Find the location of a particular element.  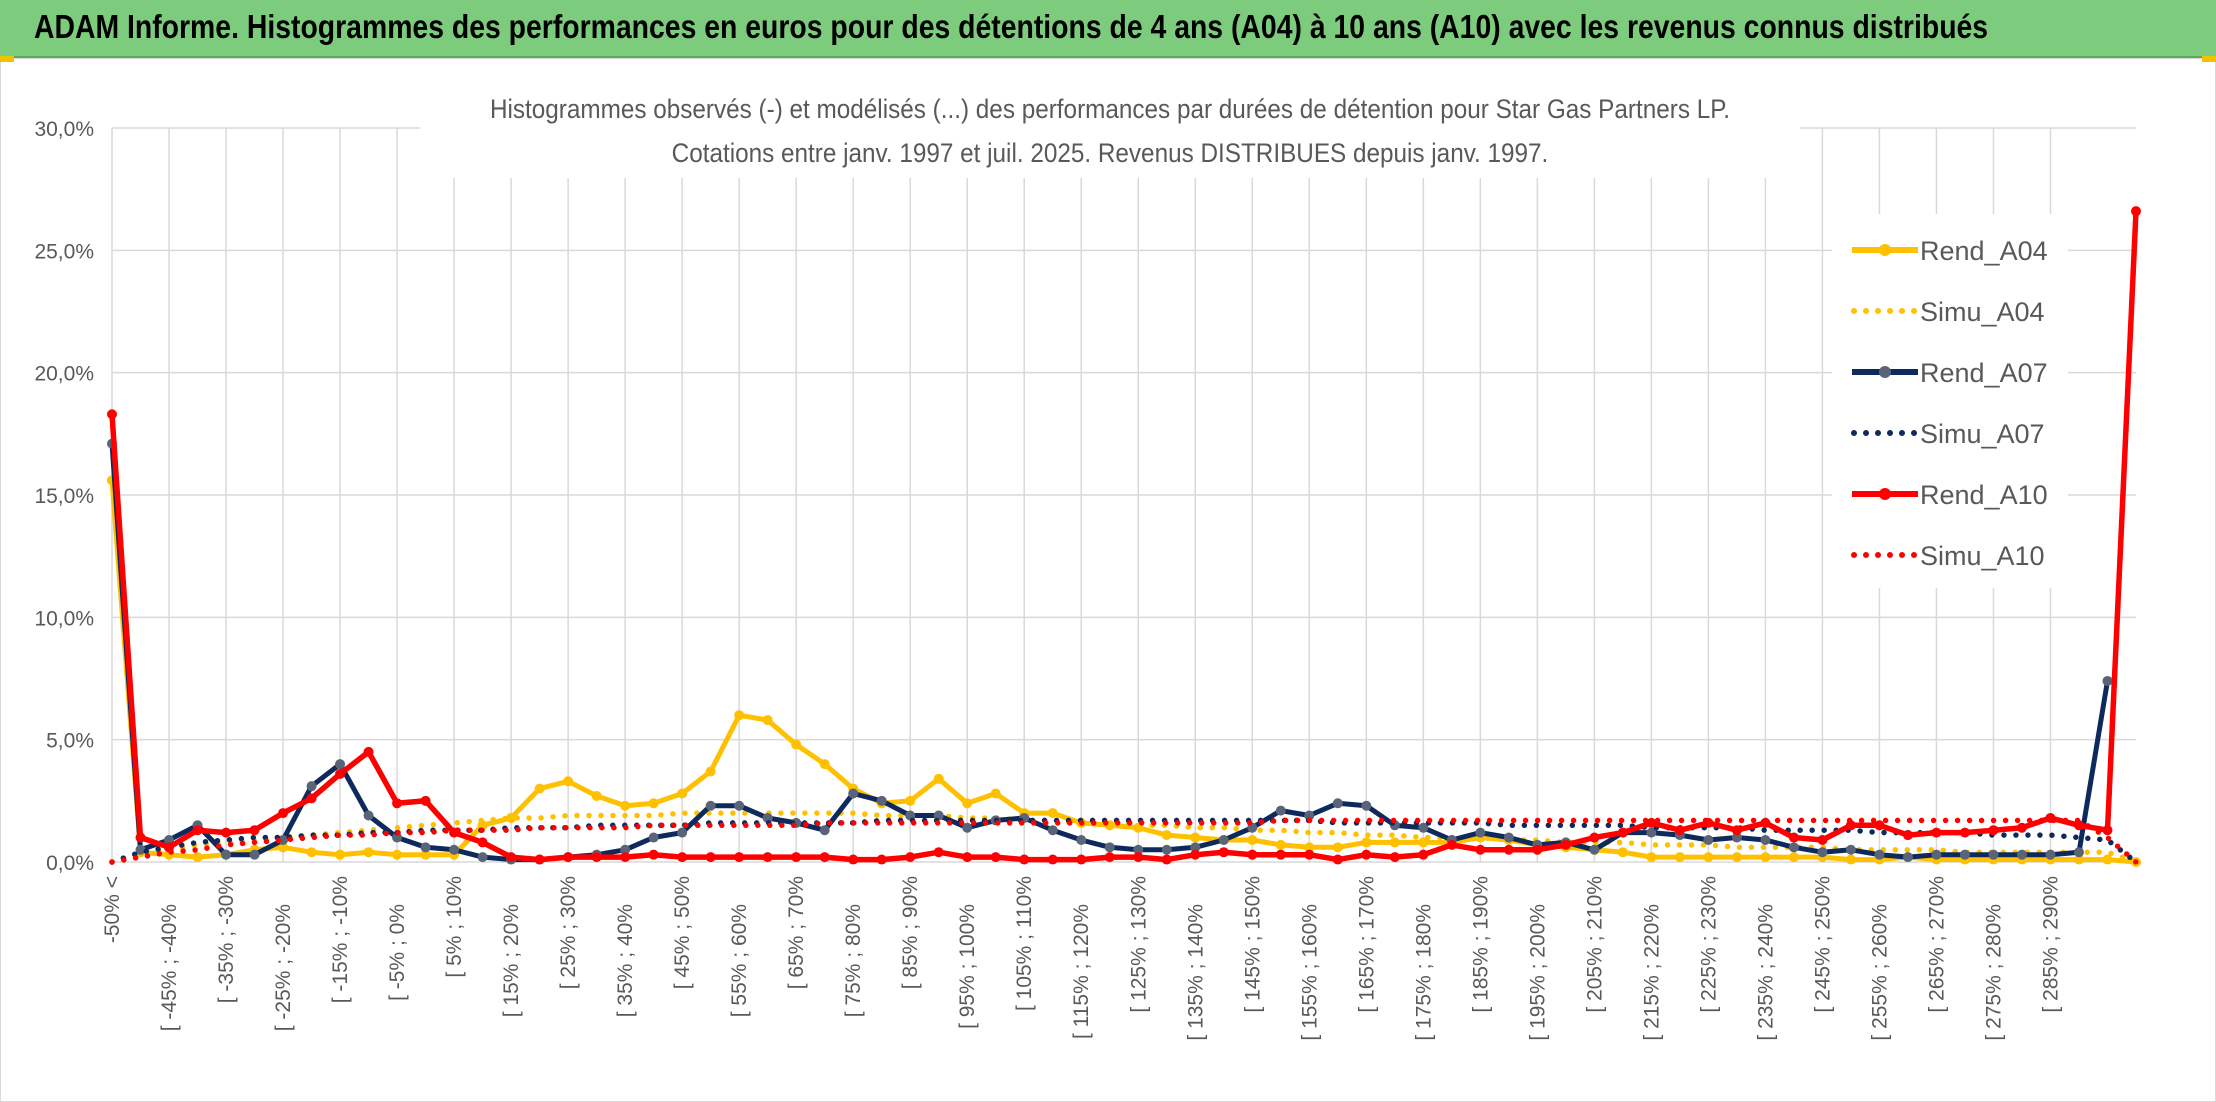

x-tick-label: [ -15% ; -10% is located at coordinates (340, 939).